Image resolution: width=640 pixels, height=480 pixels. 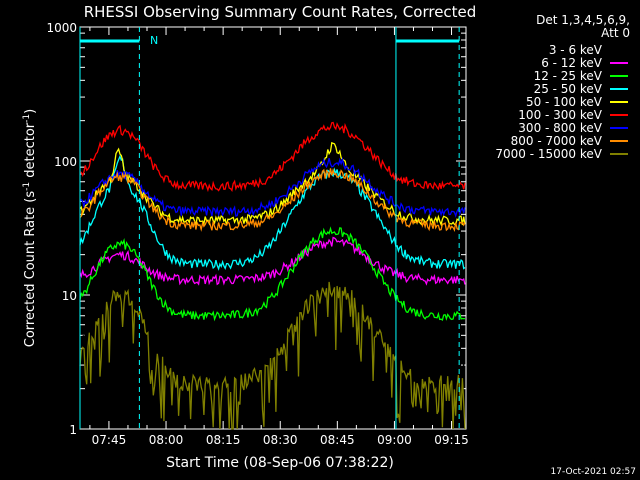 What do you see at coordinates (615, 33) in the screenshot?
I see `legend-header-2: Att 0` at bounding box center [615, 33].